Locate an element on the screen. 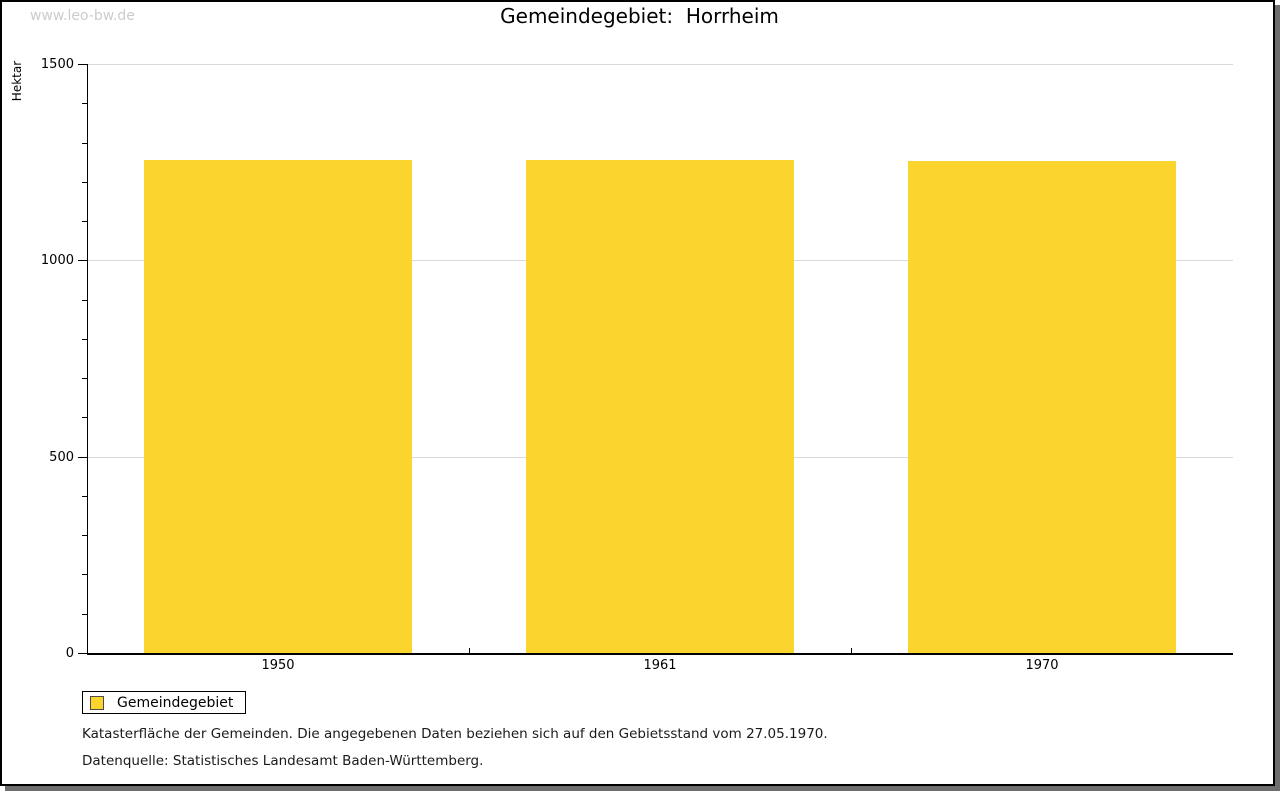  chart-title: Gemeindegebiet: Horrheim is located at coordinates (639, 16).